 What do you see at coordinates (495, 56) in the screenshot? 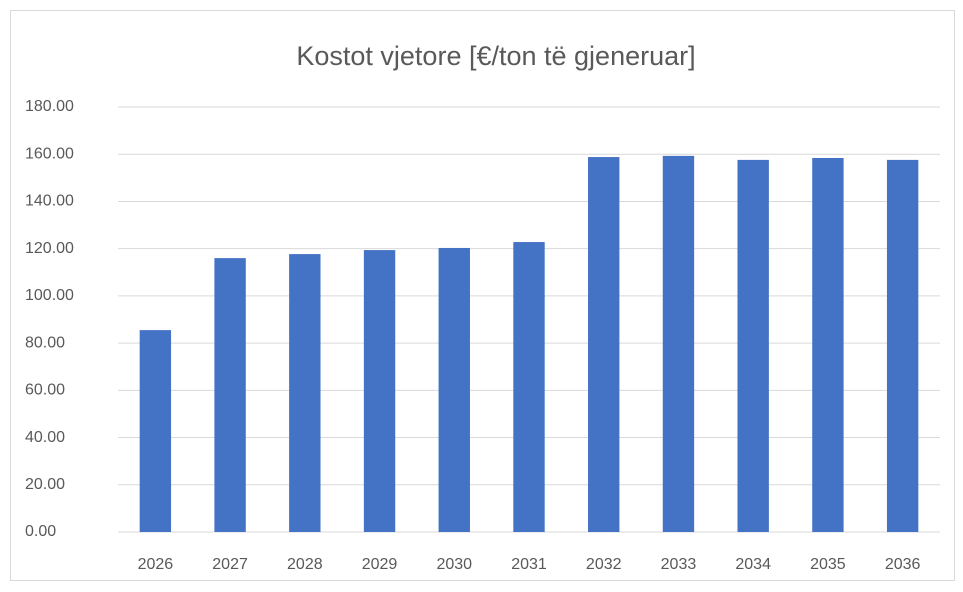
I see `chart-title: Kostot vjetore [€/ton të gjeneruar]` at bounding box center [495, 56].